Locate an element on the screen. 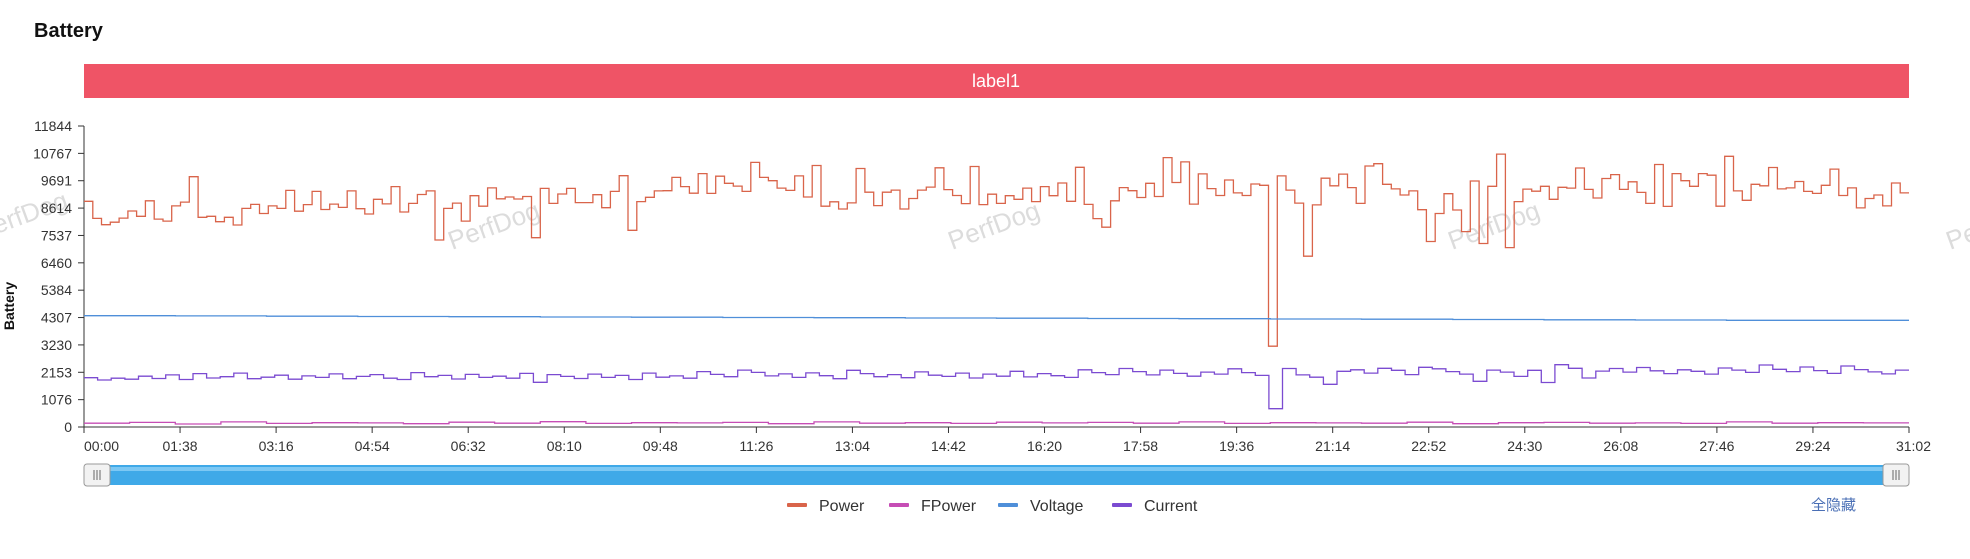 The image size is (1970, 559). label-band-text: label1 is located at coordinates (996, 81).